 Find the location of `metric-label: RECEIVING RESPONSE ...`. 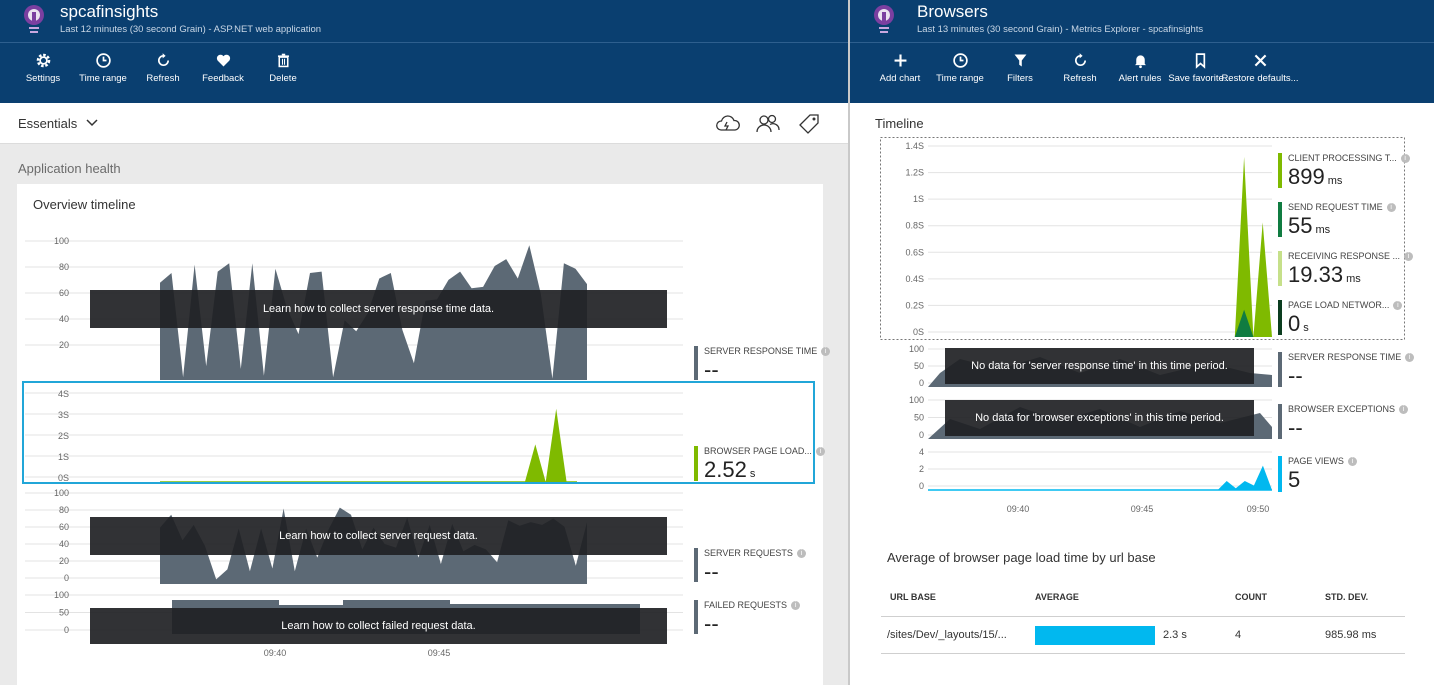

metric-label: RECEIVING RESPONSE ... is located at coordinates (1344, 256).